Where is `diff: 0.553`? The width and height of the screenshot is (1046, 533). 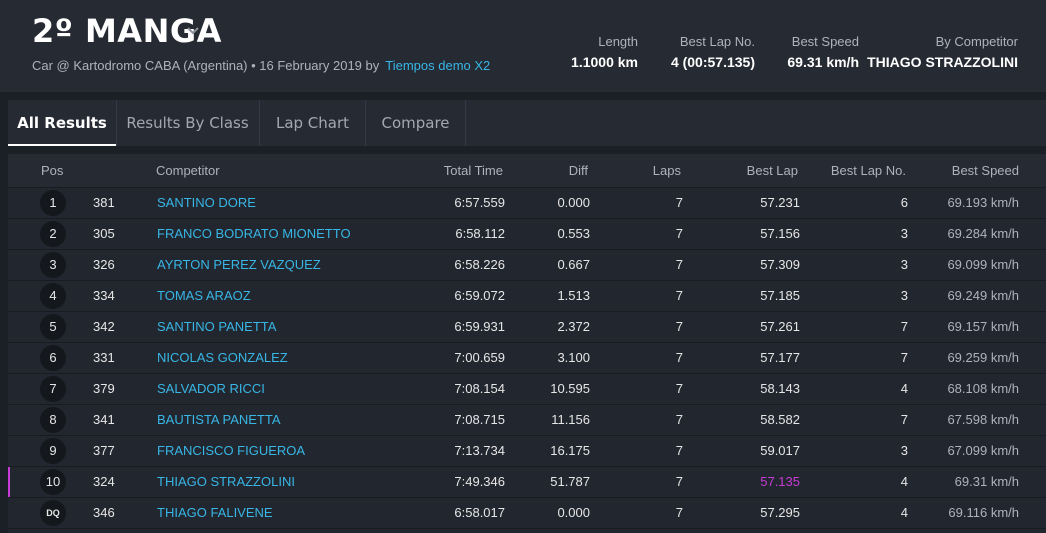 diff: 0.553 is located at coordinates (573, 233).